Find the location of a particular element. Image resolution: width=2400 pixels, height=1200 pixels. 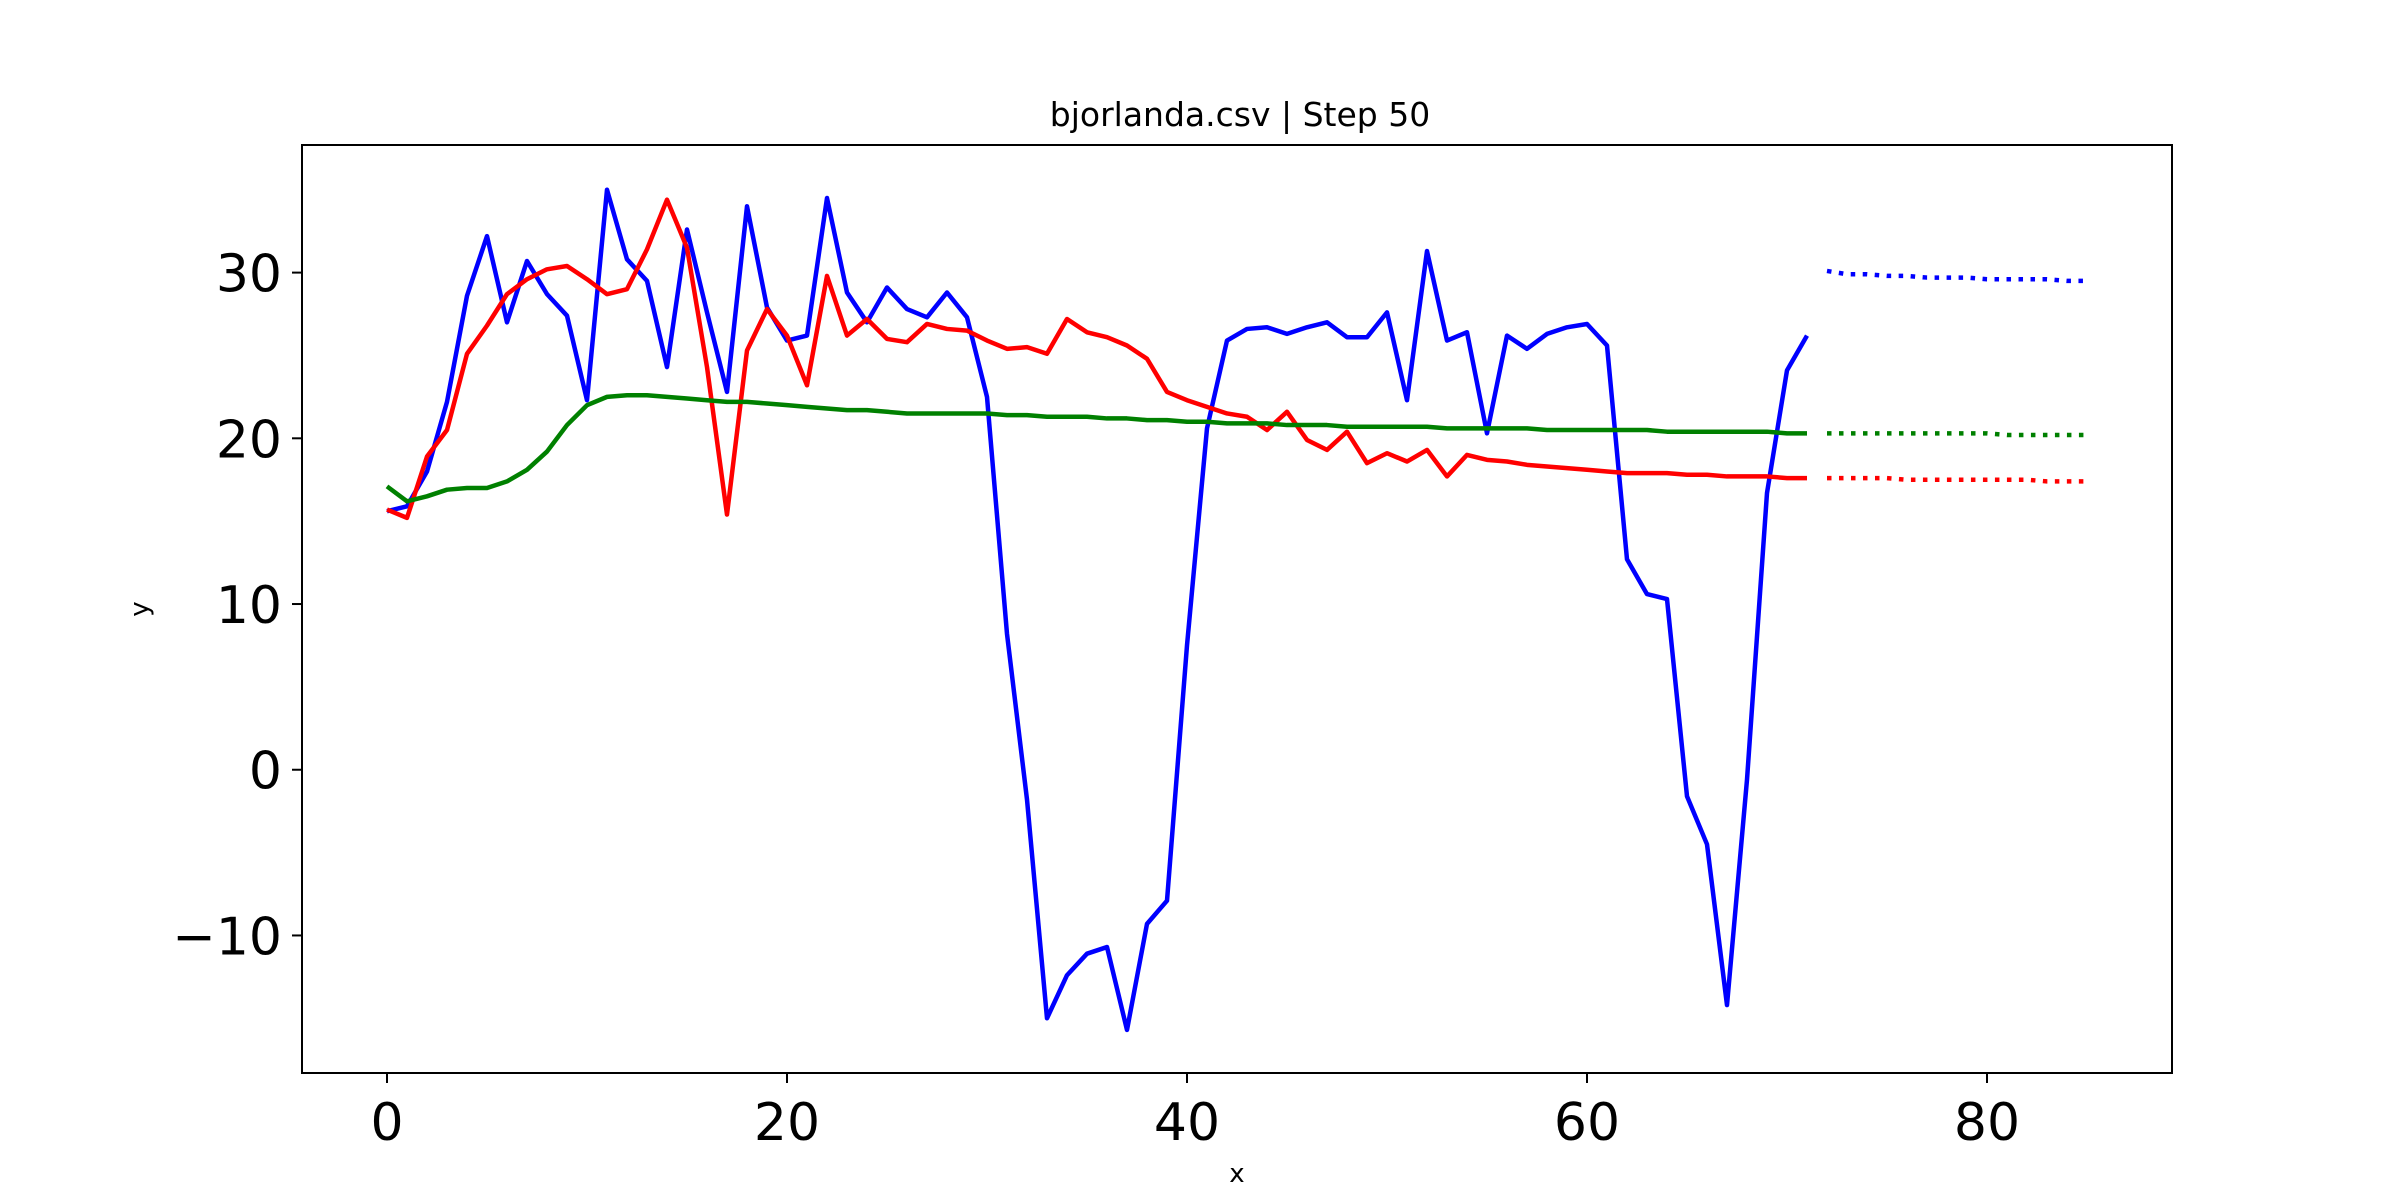

y-tick-label: 0 is located at coordinates (265, 772).